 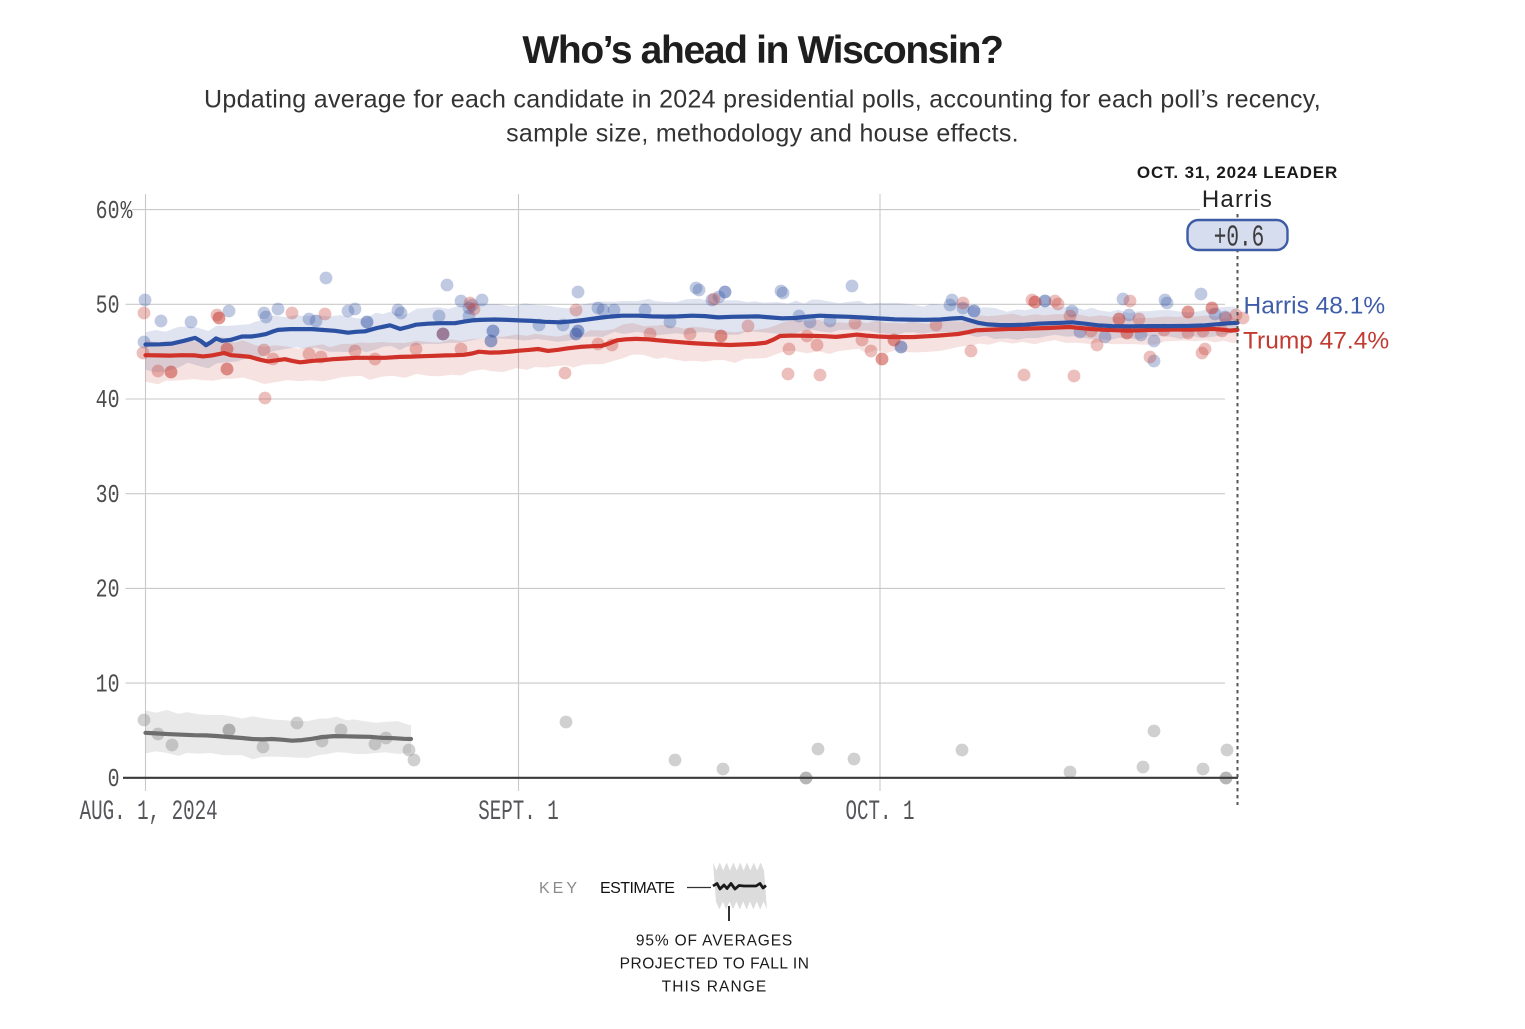 What do you see at coordinates (1239, 237) in the screenshot?
I see `svg-text: +0.6` at bounding box center [1239, 237].